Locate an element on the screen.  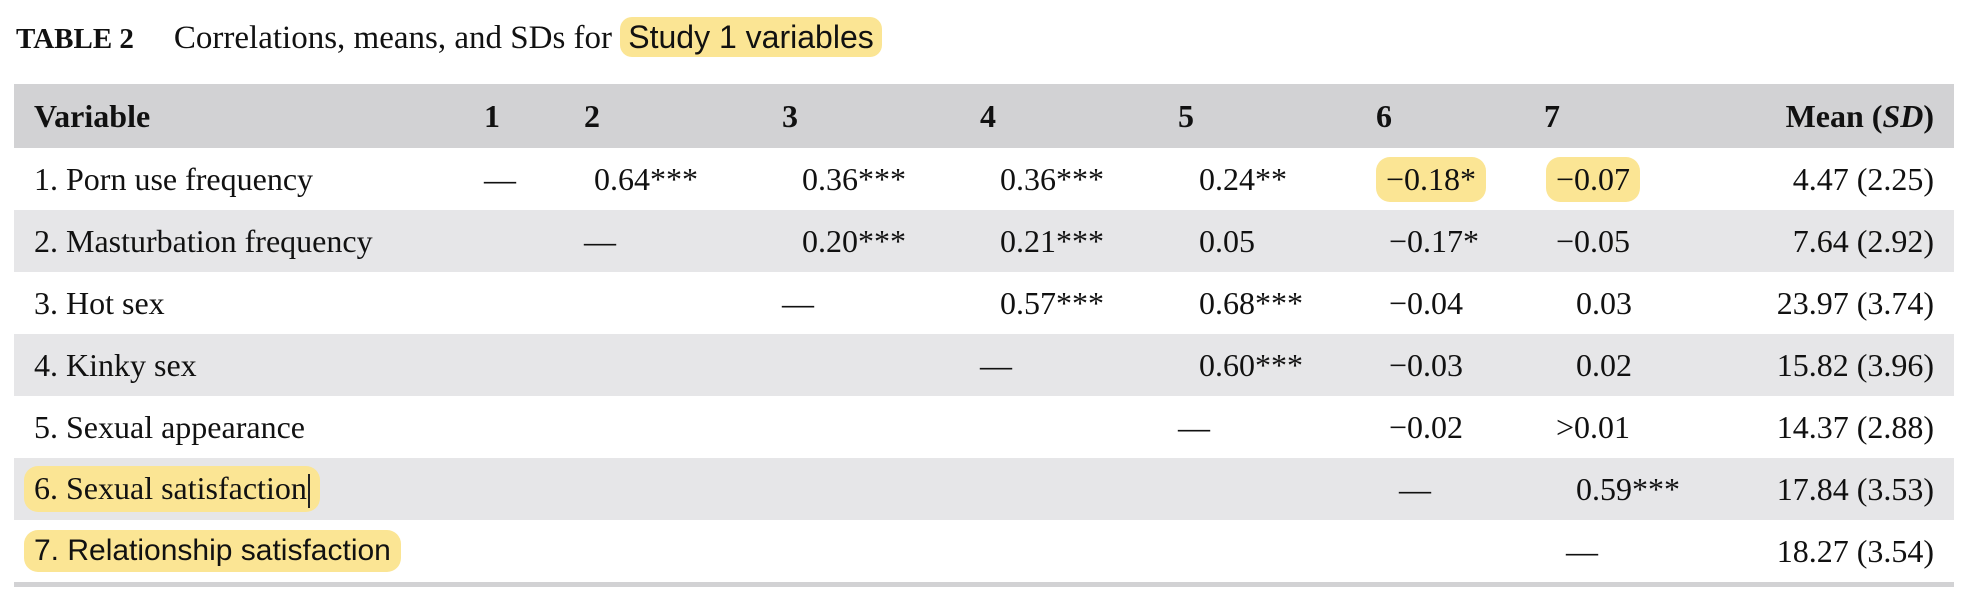
row-value: 0.21*** is located at coordinates (1052, 240).